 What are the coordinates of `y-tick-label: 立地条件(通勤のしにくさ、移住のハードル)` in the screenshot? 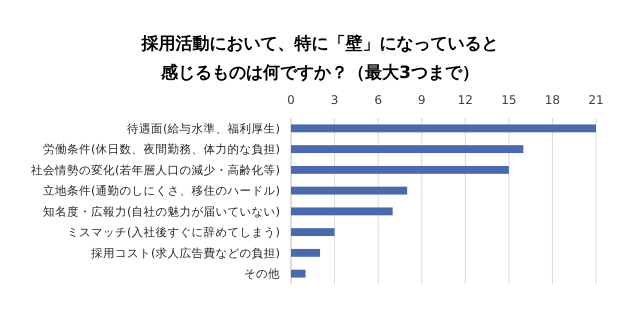 It's located at (161, 191).